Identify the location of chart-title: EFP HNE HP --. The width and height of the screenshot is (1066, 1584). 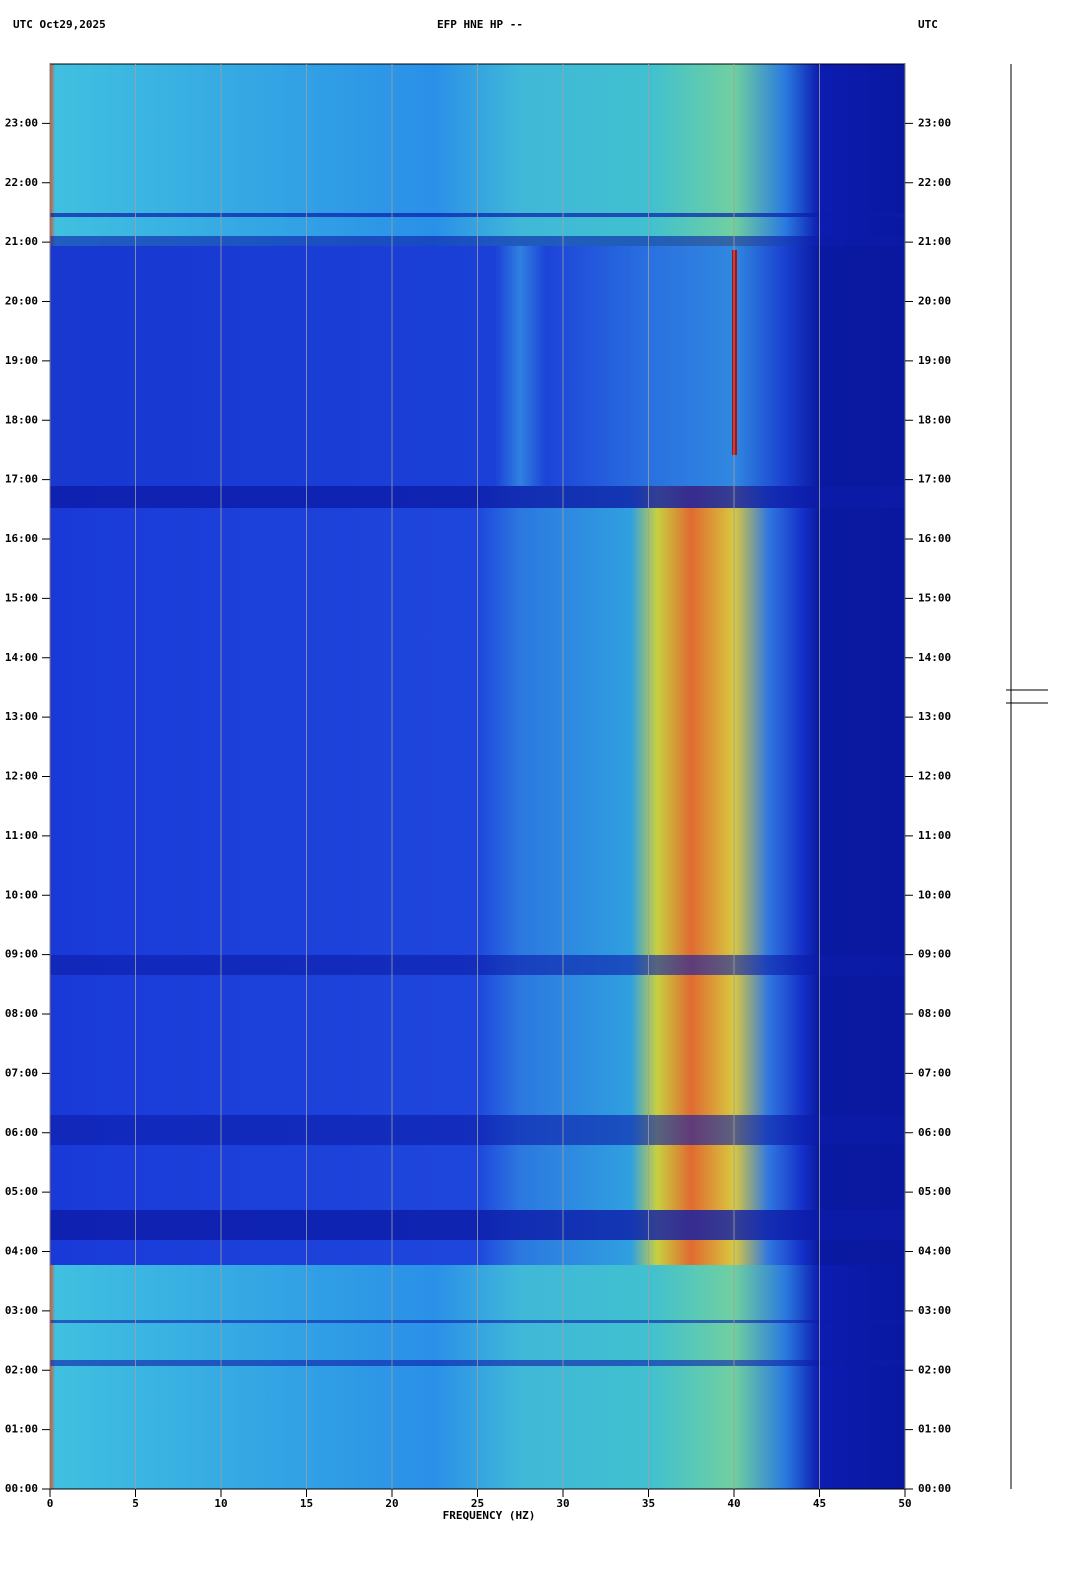
(480, 24).